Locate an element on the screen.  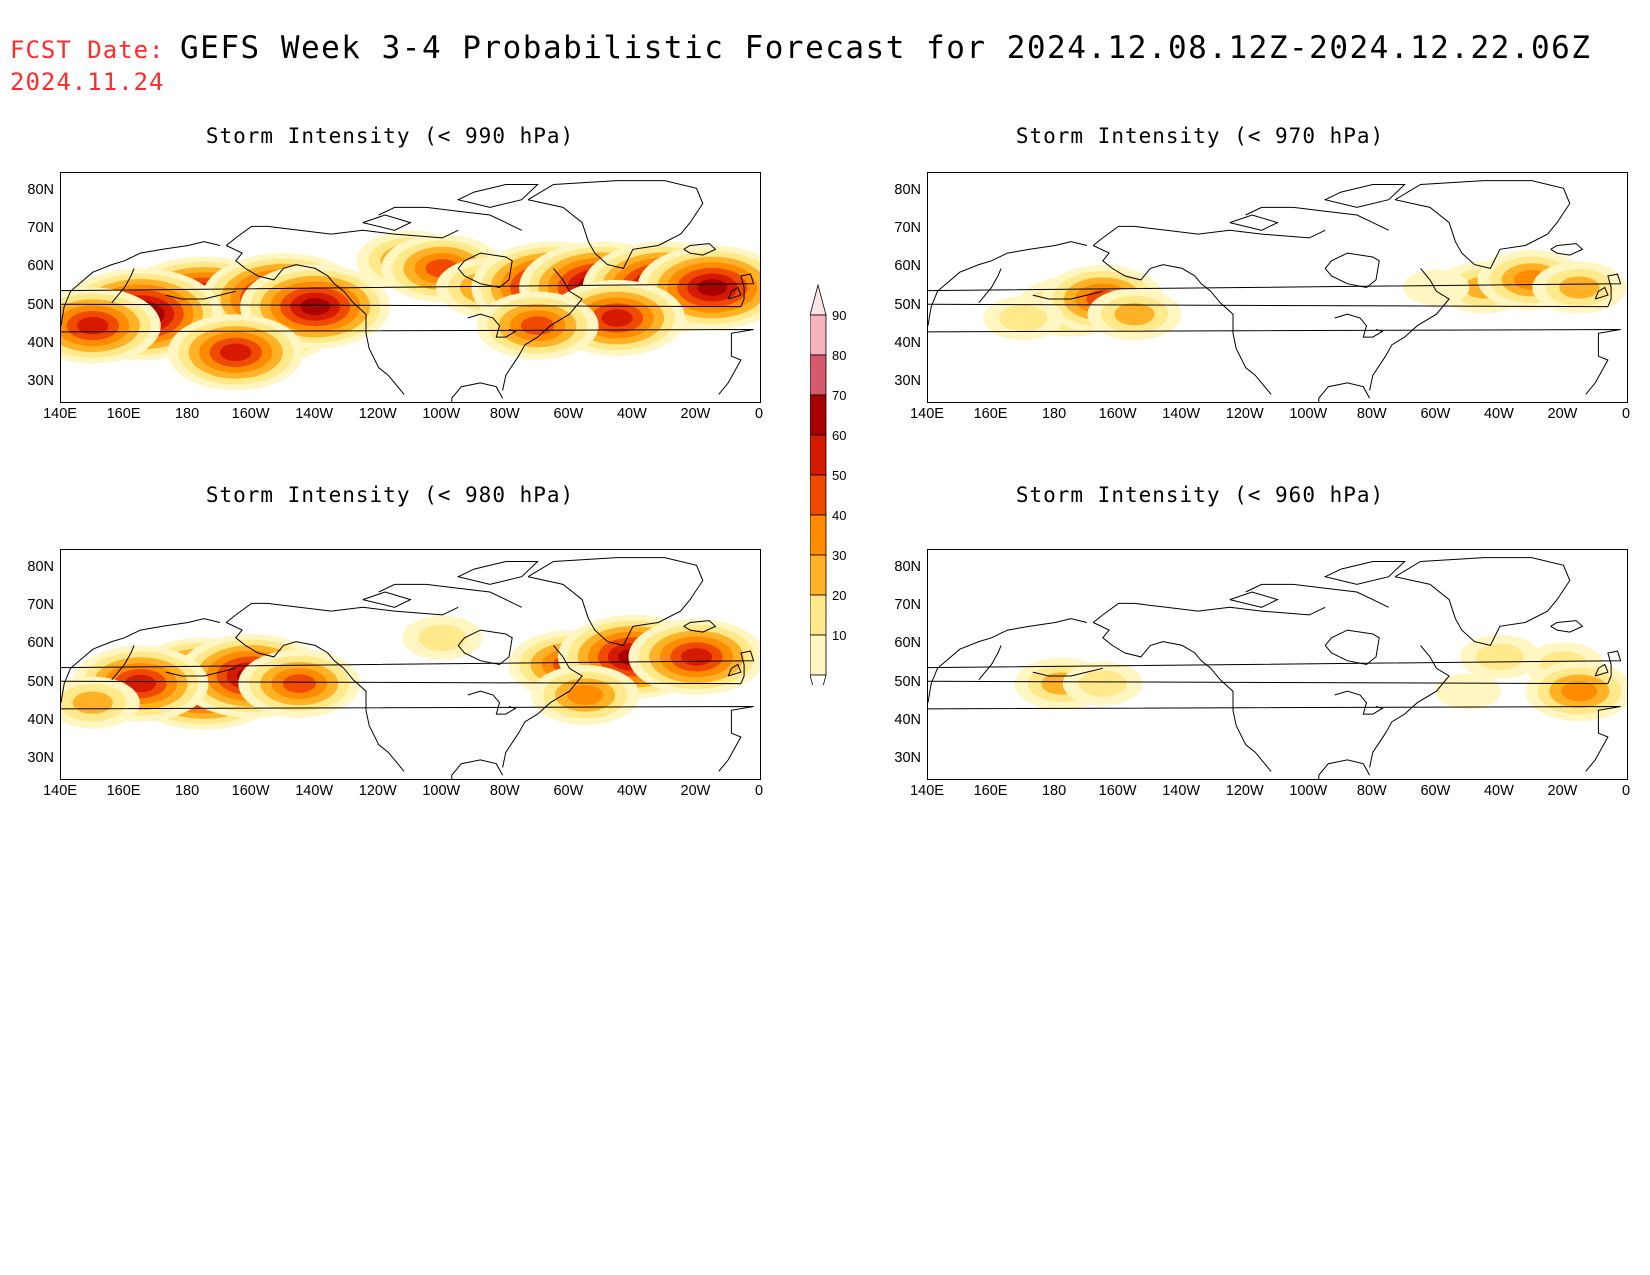
colorbar-label: 70 is located at coordinates (839, 395).